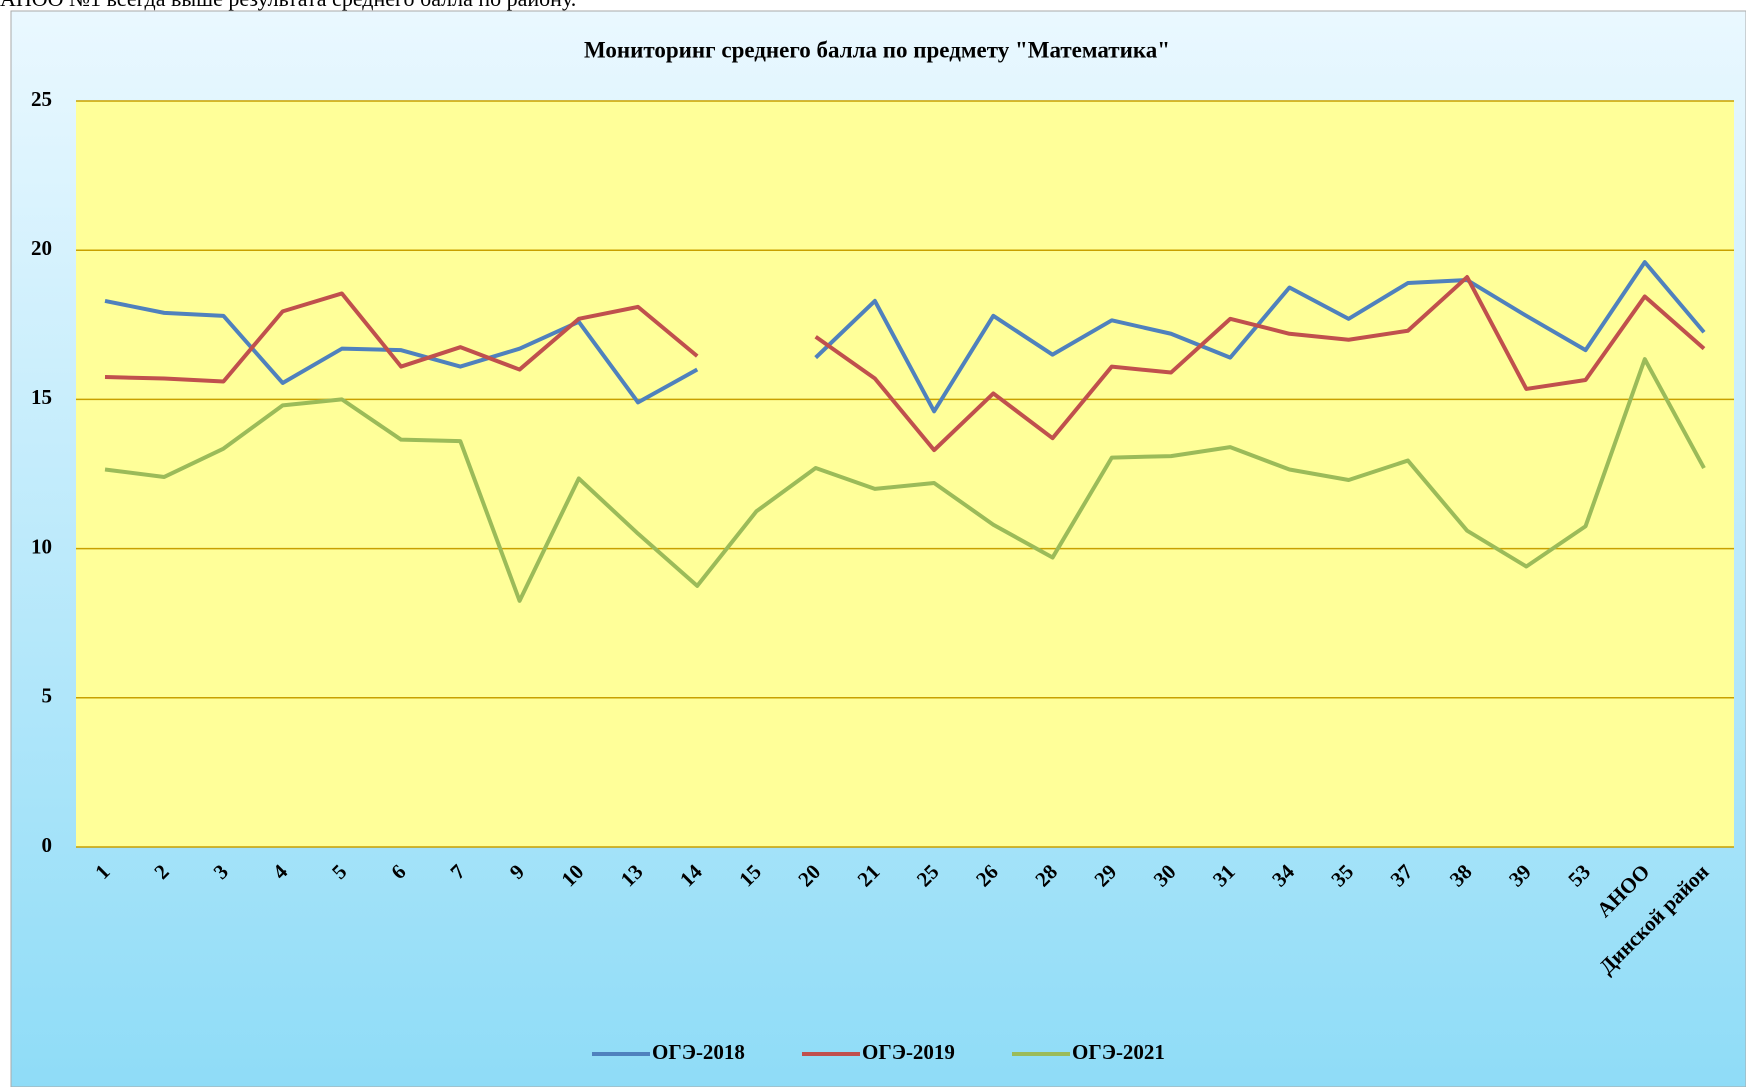 This screenshot has height=1092, width=1746. What do you see at coordinates (1118, 1052) in the screenshot?
I see `legend-label: ОГЭ-2021` at bounding box center [1118, 1052].